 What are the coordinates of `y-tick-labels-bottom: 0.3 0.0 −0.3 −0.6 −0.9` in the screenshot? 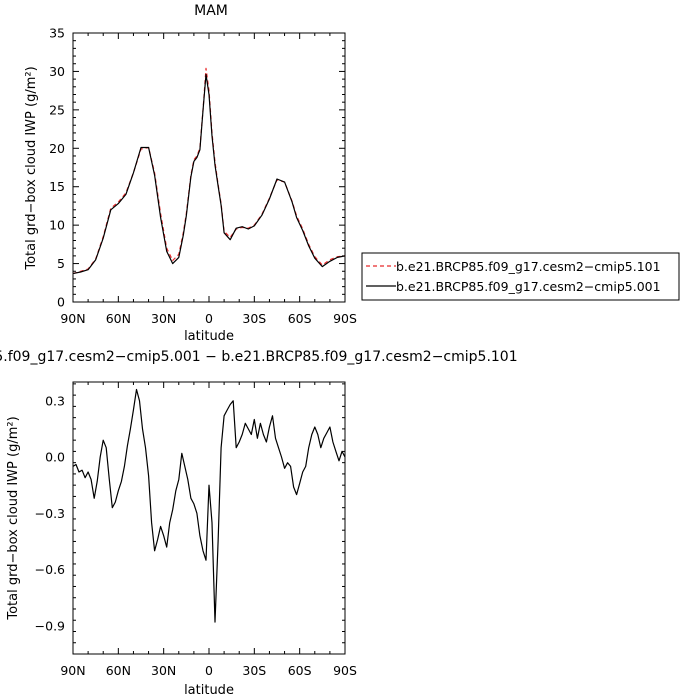 It's located at (50, 513).